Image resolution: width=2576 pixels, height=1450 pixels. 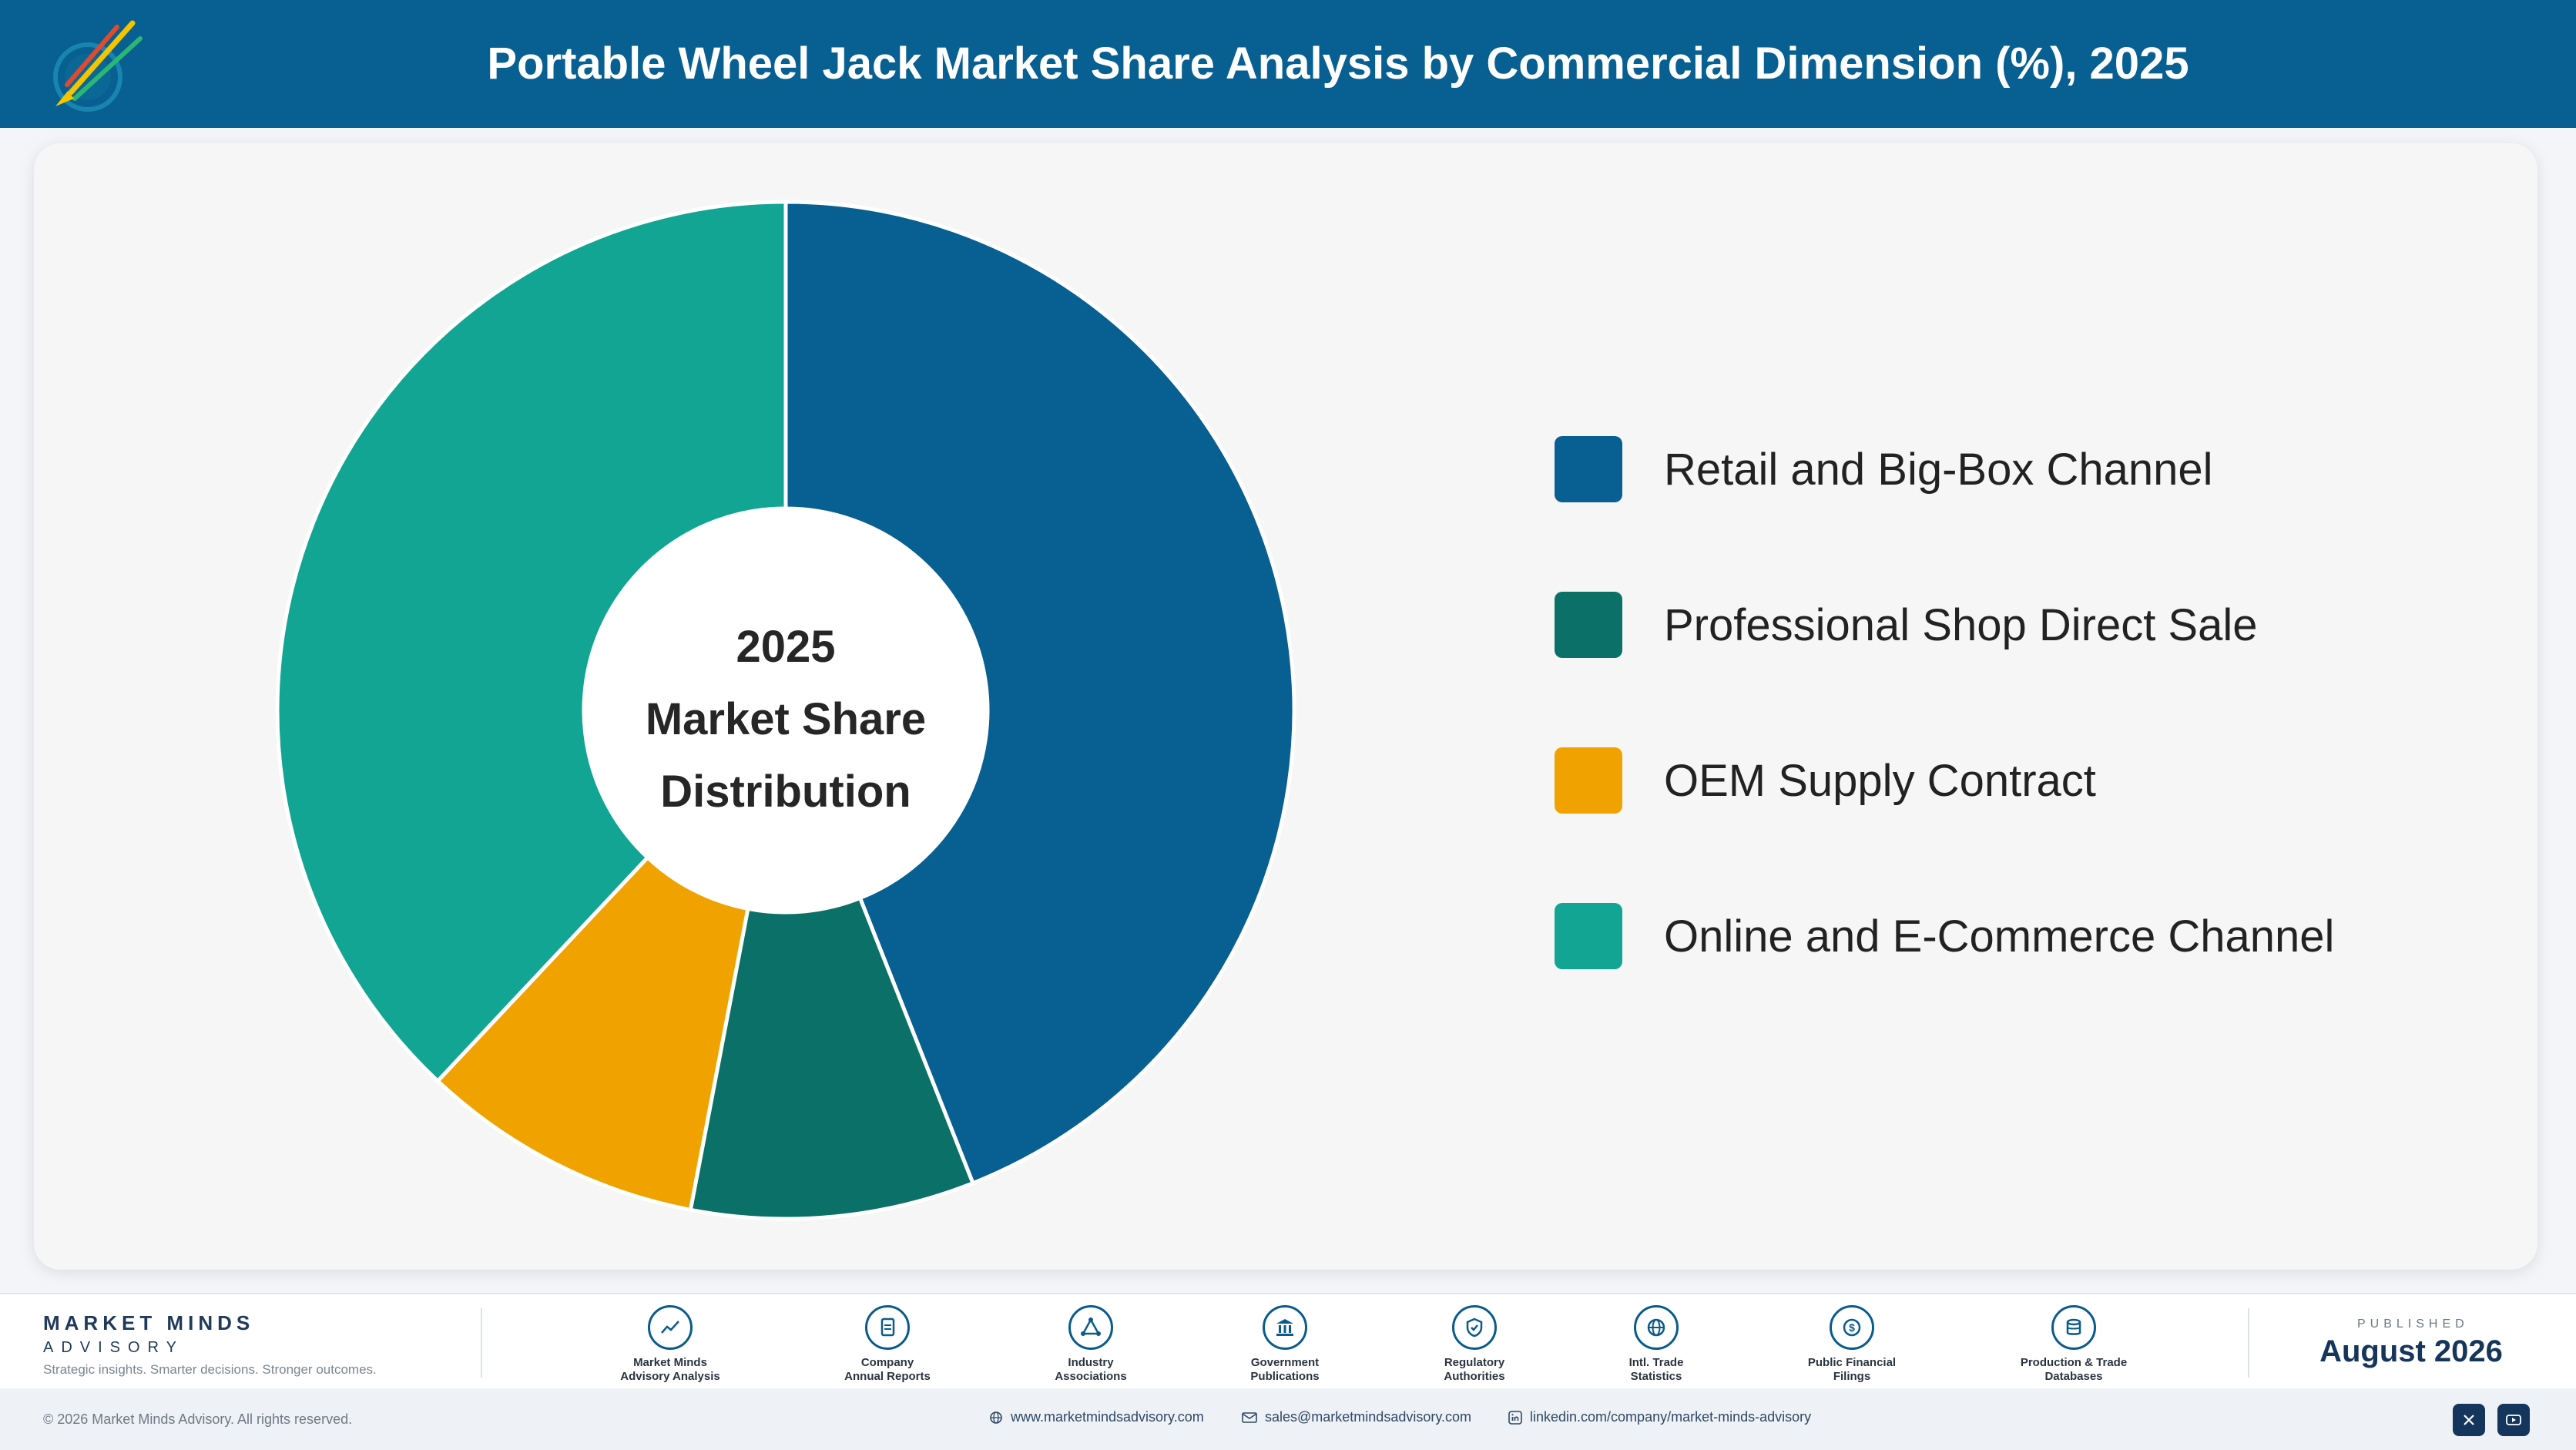 I want to click on document-icon, so click(x=887, y=1327).